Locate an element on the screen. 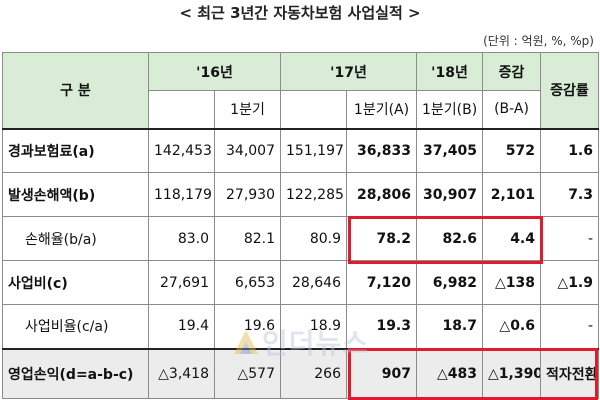  cell-rate: 7.3 is located at coordinates (569, 194).